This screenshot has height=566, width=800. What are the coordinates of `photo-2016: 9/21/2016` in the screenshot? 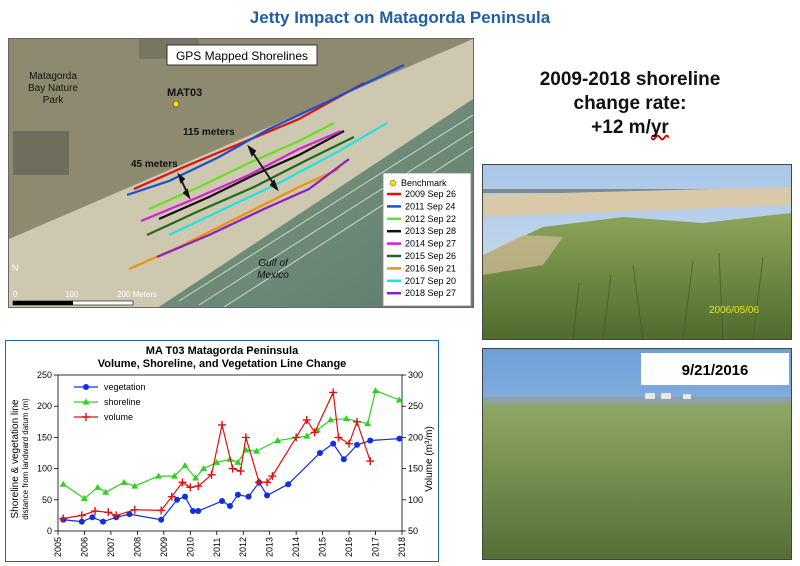 It's located at (637, 454).